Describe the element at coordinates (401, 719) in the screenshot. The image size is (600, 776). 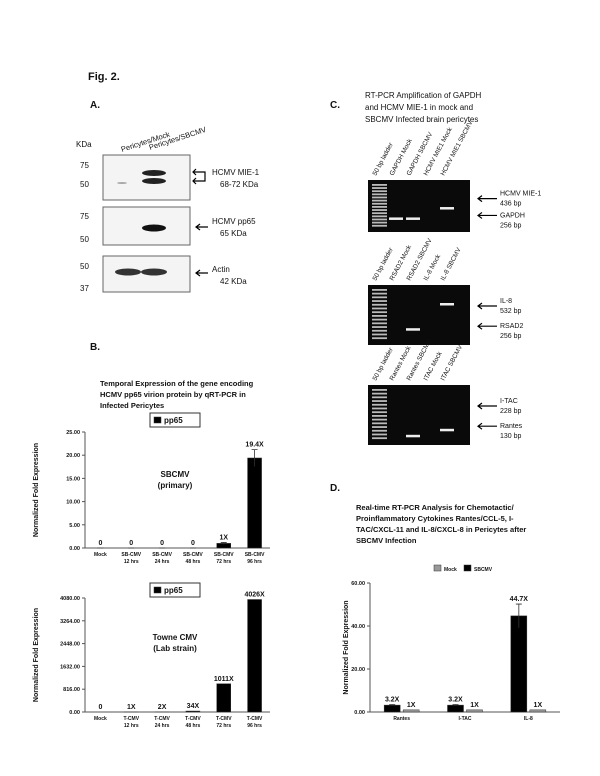
I see `x-tick-label: Rantes` at that location.